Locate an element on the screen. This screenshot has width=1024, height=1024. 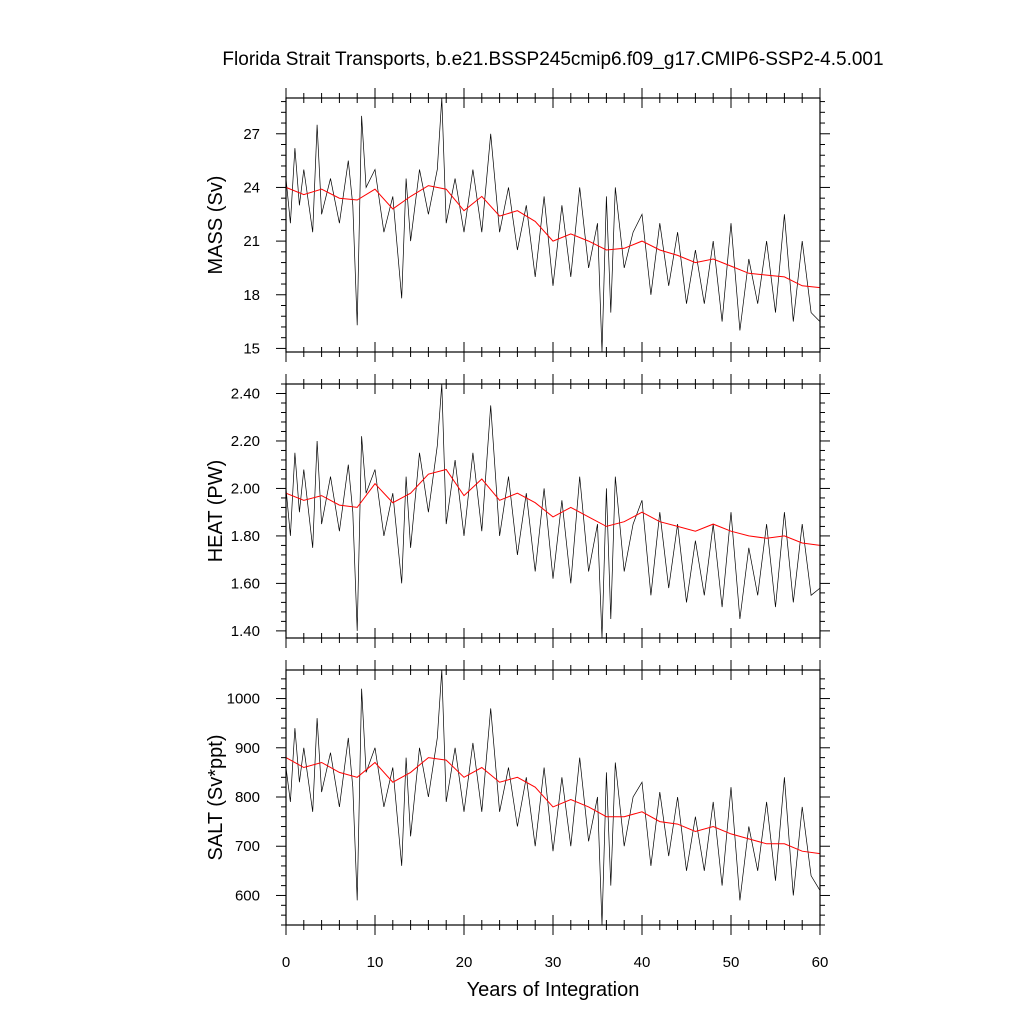
y-tick-label: 1000 is located at coordinates (243, 699).